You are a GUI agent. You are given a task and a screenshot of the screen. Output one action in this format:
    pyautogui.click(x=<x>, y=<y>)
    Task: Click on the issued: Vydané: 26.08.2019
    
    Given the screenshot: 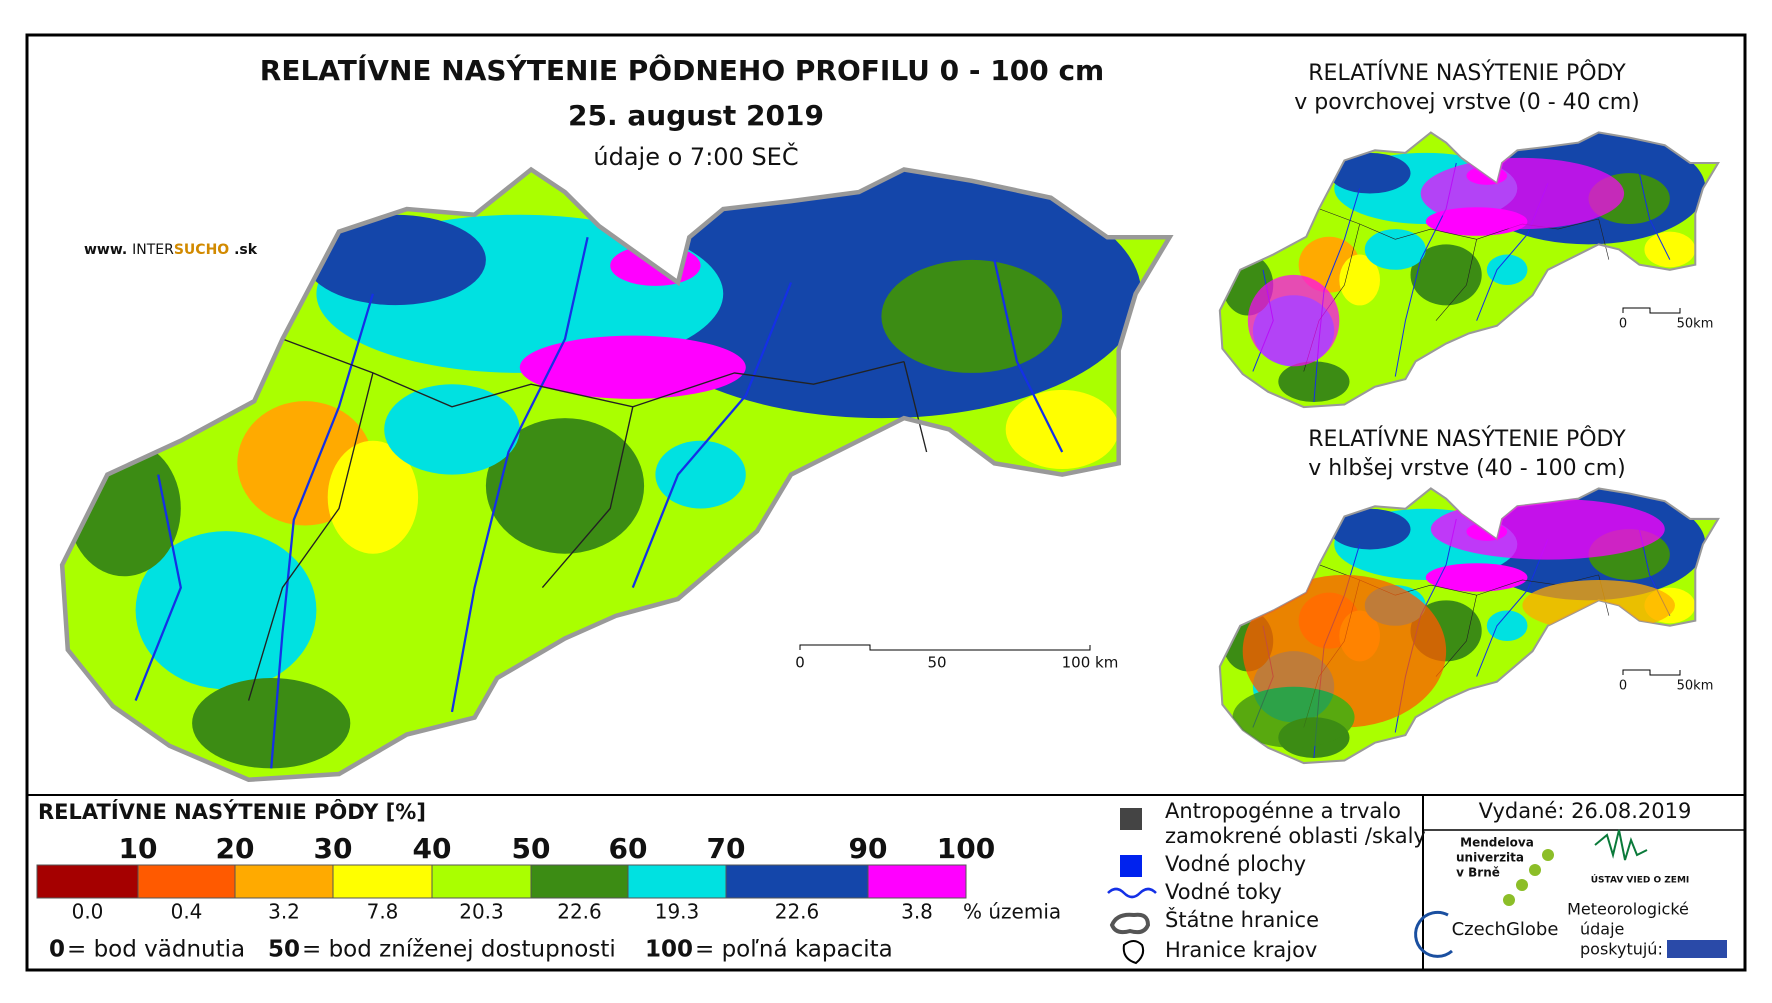 What is the action you would take?
    pyautogui.click(x=1585, y=811)
    